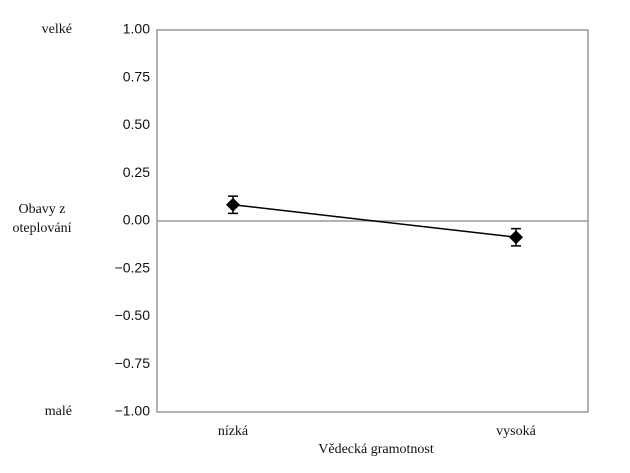  I want to click on x-tick-label: vysoká, so click(516, 431).